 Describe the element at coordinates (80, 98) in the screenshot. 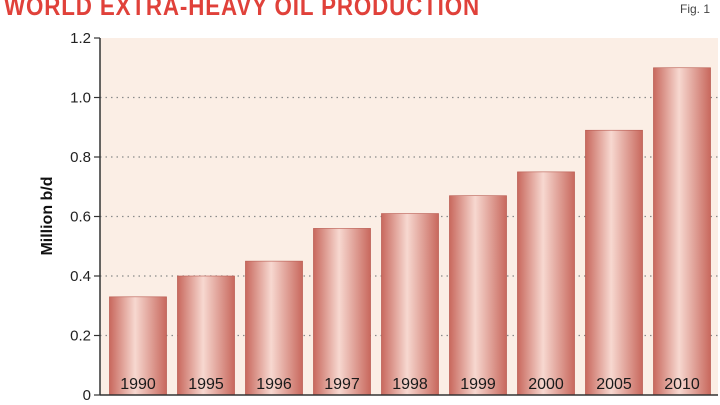

I see `y-tick-label: 1.0` at that location.